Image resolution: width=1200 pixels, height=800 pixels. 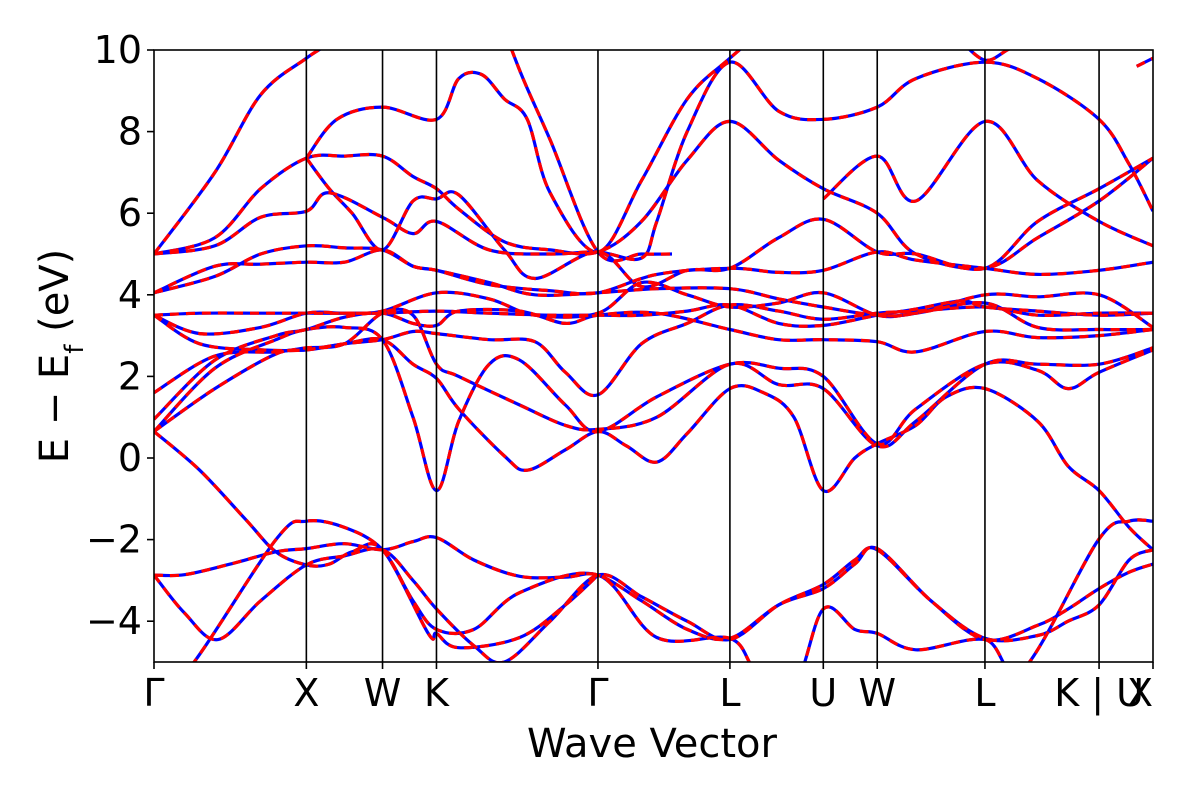 I want to click on x-tick-label-2: W, so click(x=383, y=693).